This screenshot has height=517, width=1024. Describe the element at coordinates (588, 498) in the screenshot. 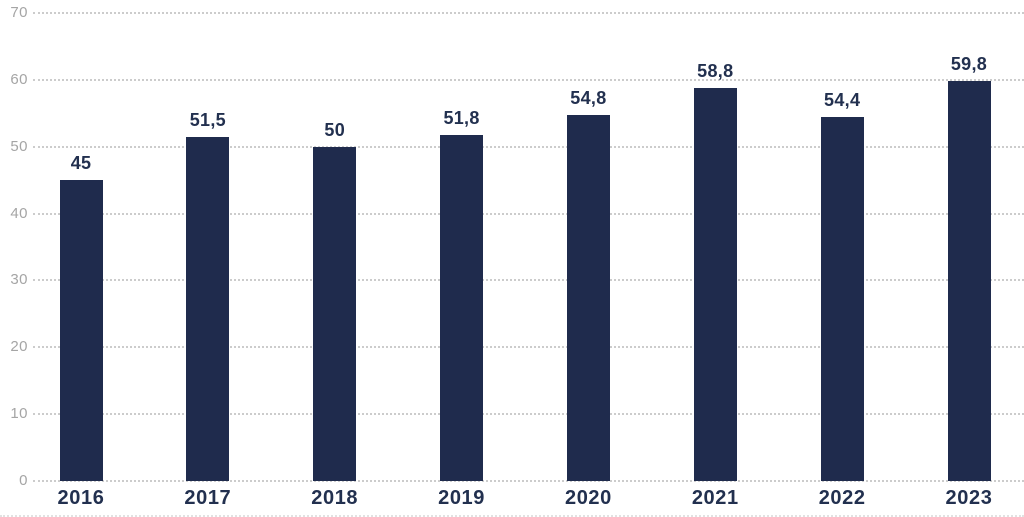

I see `x-axis-label-2020: 2020` at that location.